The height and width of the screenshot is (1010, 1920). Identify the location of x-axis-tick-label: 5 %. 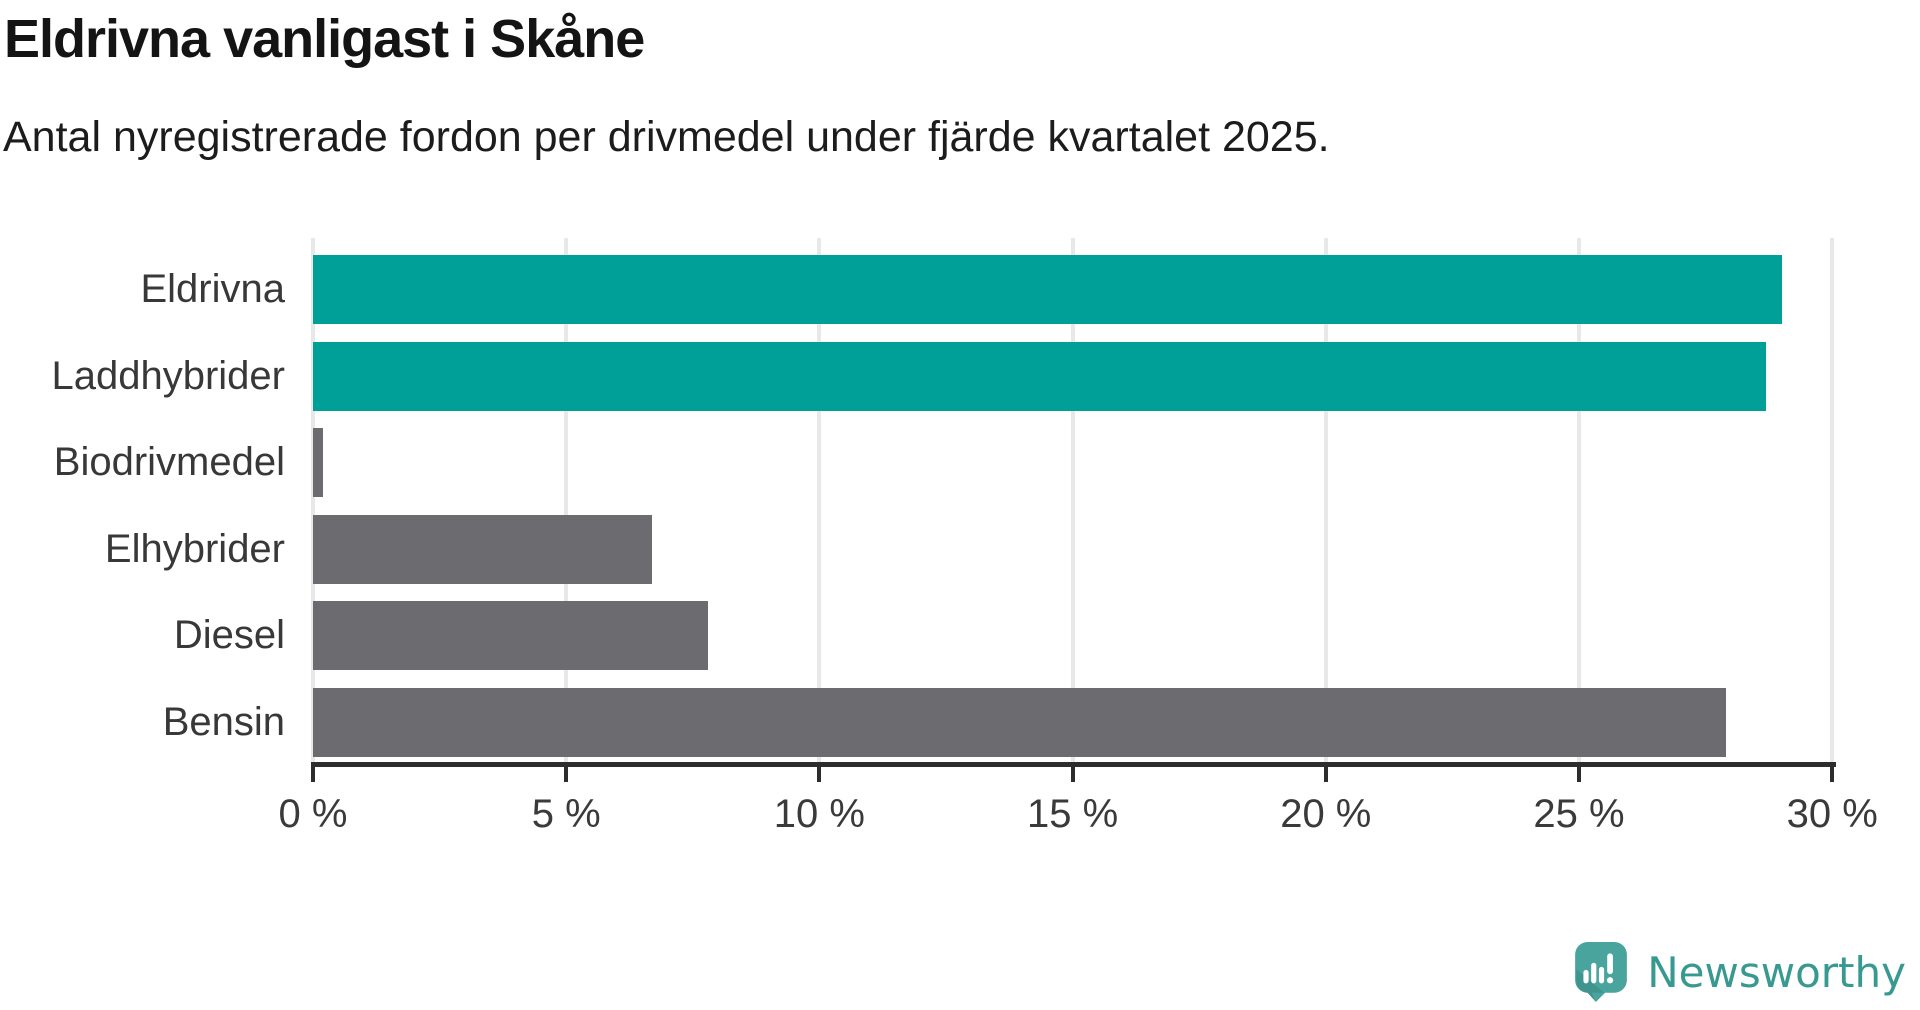
(566, 814).